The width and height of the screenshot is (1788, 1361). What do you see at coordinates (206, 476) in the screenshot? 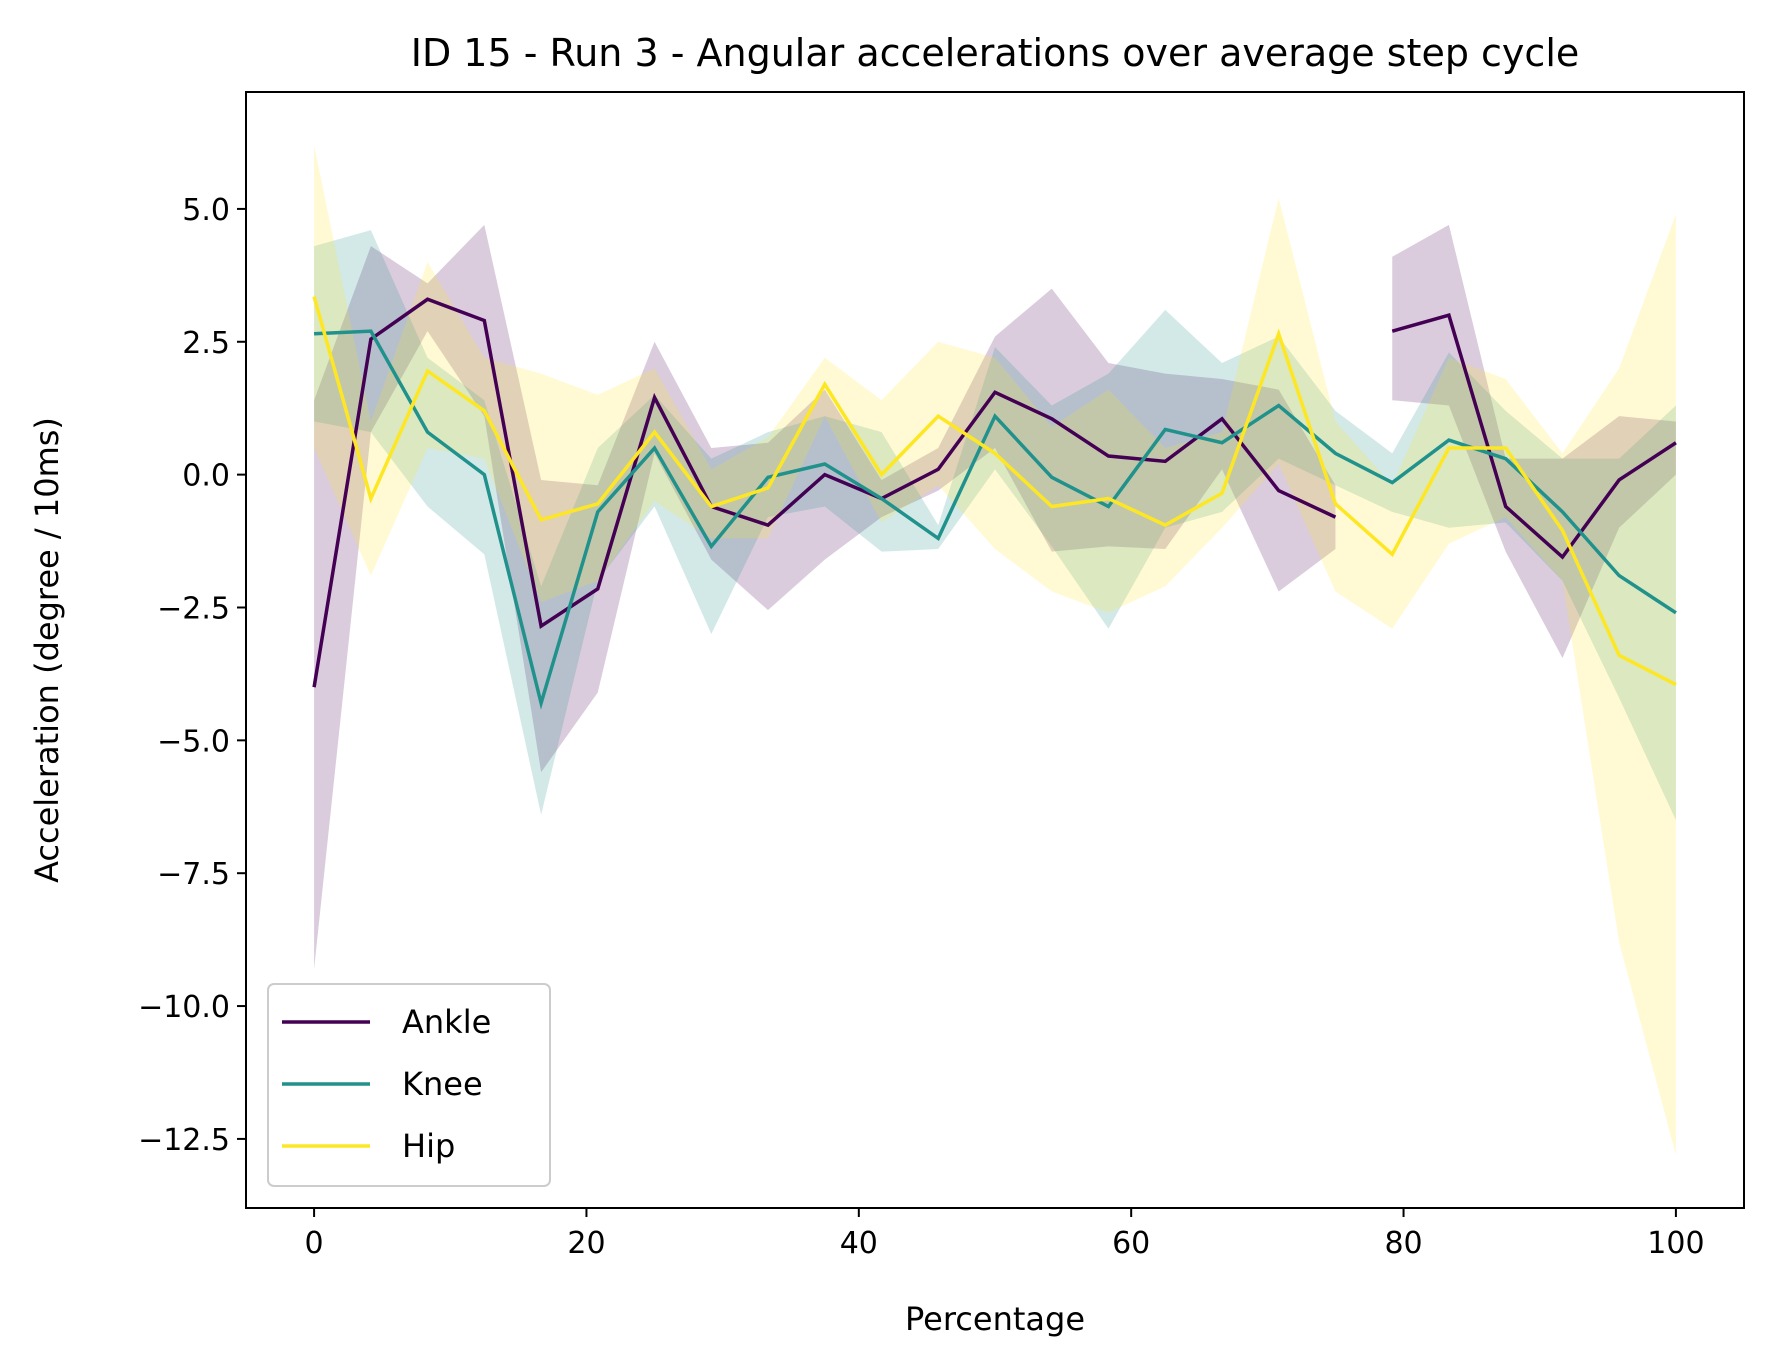
I see `y-tick-label: 0.0` at bounding box center [206, 476].